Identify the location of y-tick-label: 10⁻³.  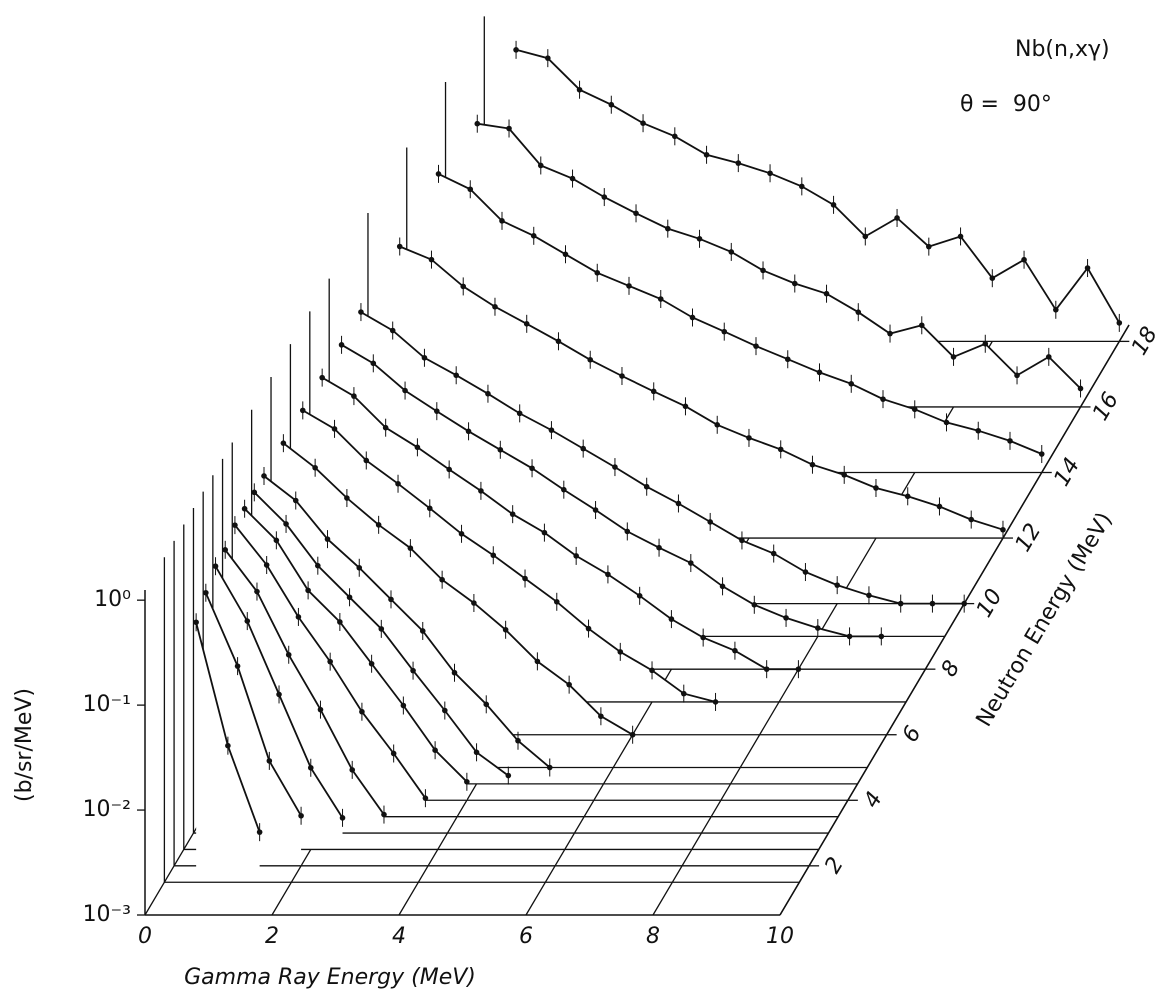
(107, 914).